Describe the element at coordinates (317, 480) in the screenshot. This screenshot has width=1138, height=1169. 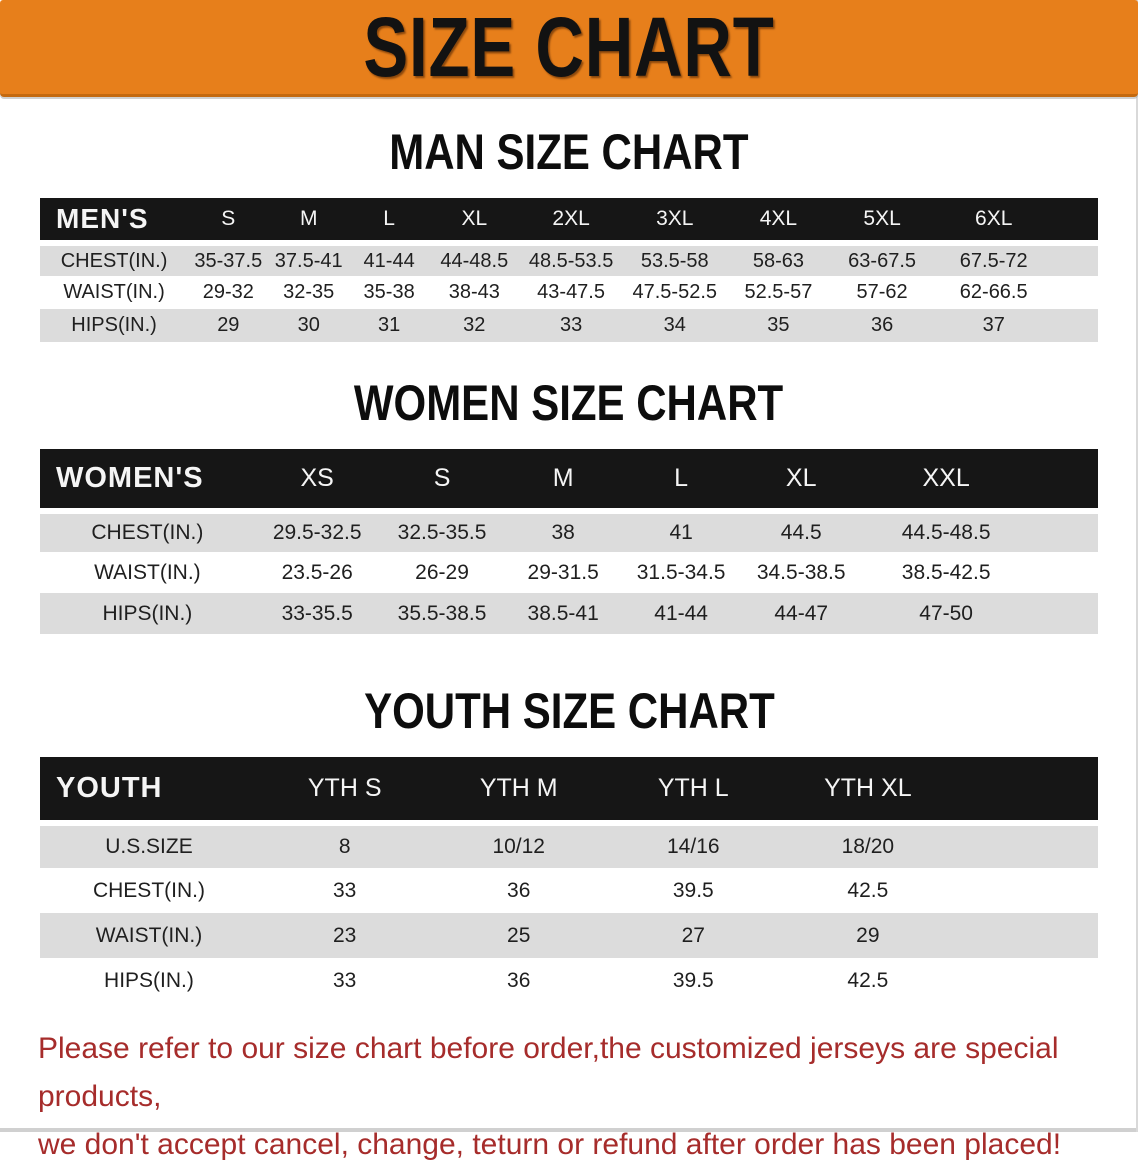
I see `size-column-header: XS` at that location.